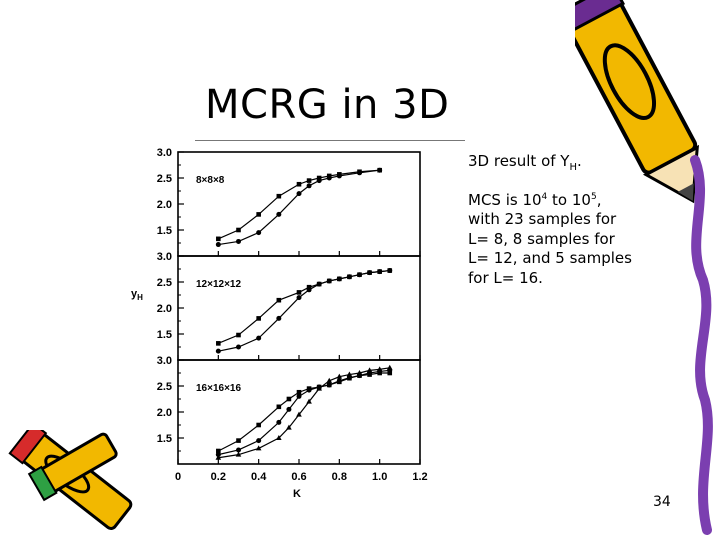 The width and height of the screenshot is (720, 540). I want to click on panel-label: 8×8×8, so click(210, 180).